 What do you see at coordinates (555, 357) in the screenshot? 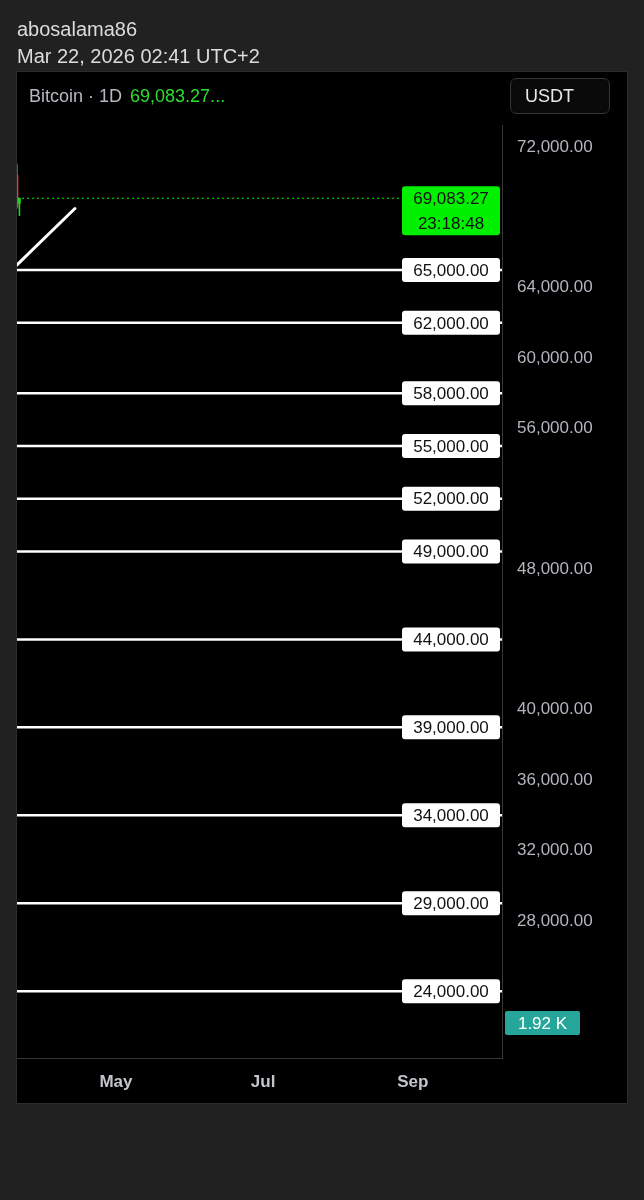
I see `y-tick-label: 60,000.00` at bounding box center [555, 357].